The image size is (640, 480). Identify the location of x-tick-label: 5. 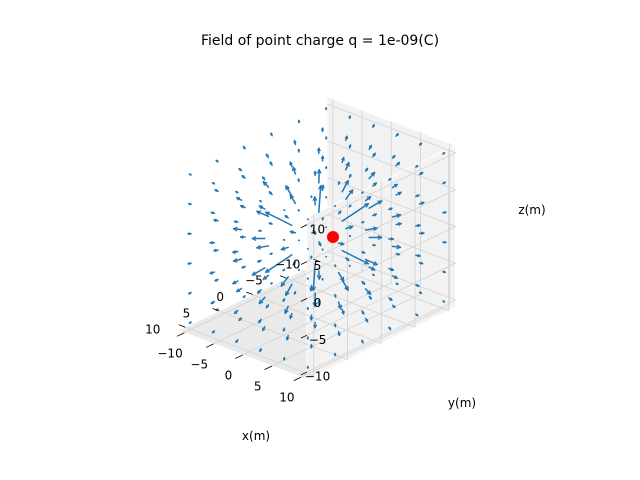
(187, 313).